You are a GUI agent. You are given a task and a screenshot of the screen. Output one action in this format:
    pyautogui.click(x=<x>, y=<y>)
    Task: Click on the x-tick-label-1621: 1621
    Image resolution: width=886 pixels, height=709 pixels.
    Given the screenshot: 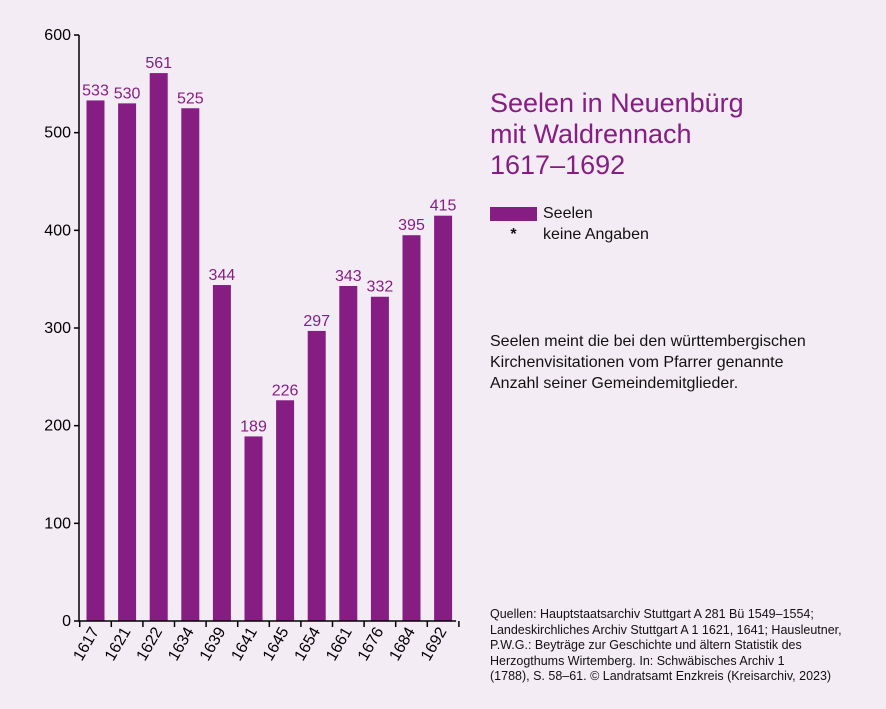 What is the action you would take?
    pyautogui.click(x=118, y=643)
    